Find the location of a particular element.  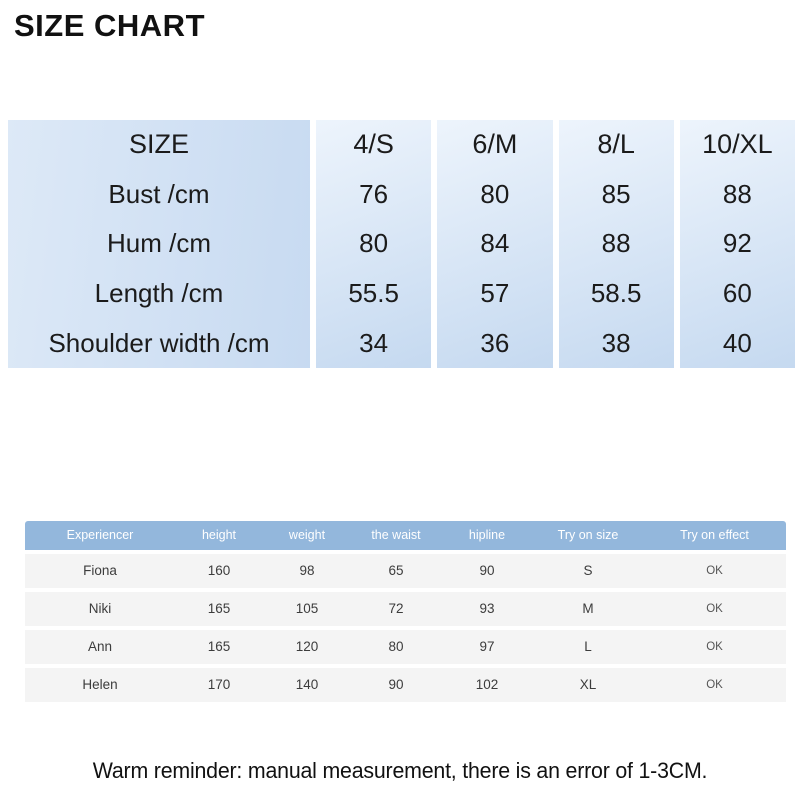

size-value: 92 is located at coordinates (737, 243).